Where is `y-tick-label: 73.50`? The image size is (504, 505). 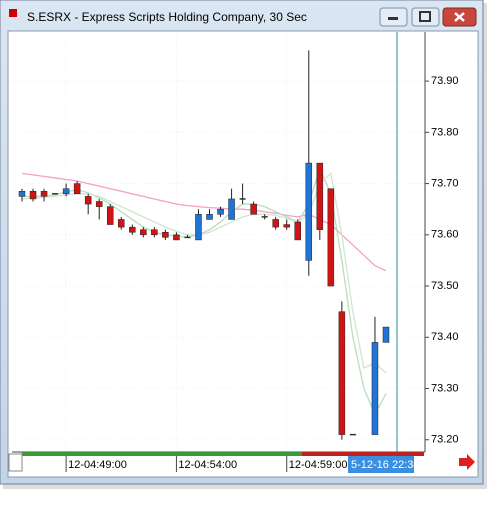
y-tick-label: 73.50 is located at coordinates (445, 286).